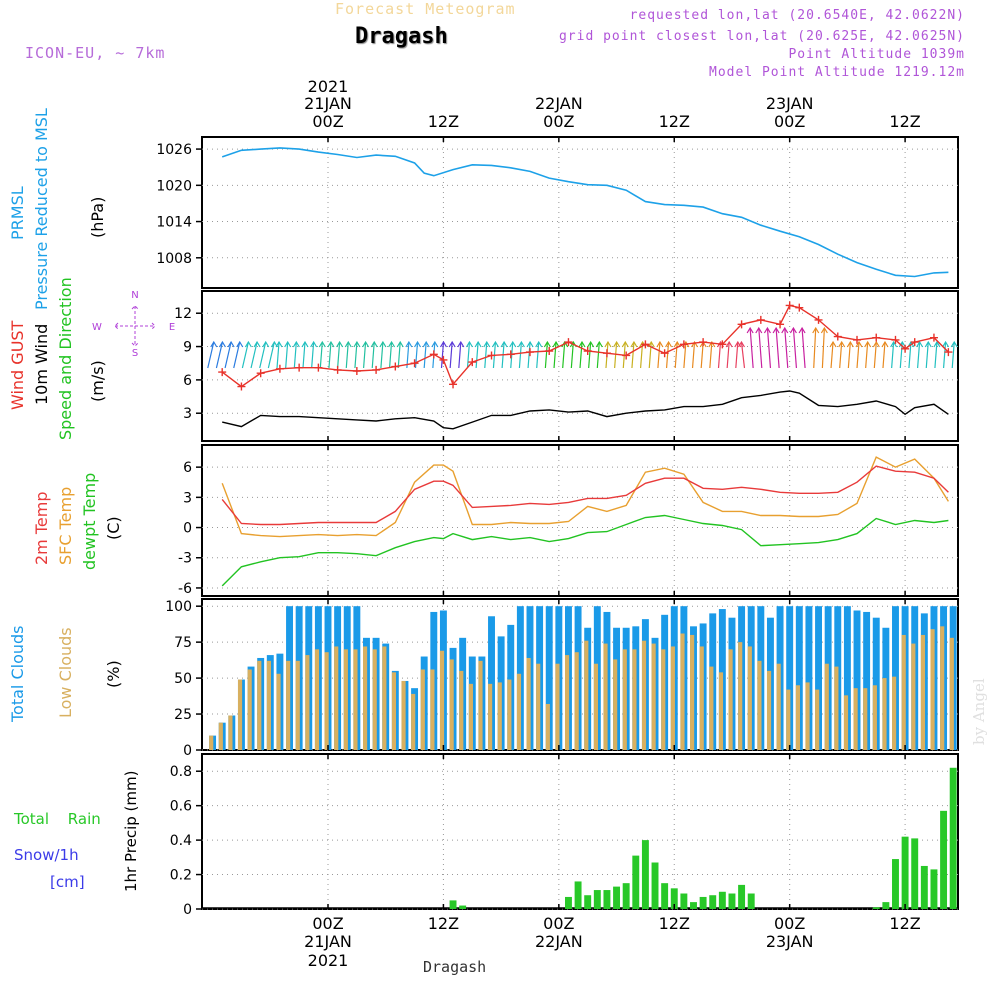  What do you see at coordinates (904, 923) in the screenshot?
I see `bottom-time-label: 12Z` at bounding box center [904, 923].